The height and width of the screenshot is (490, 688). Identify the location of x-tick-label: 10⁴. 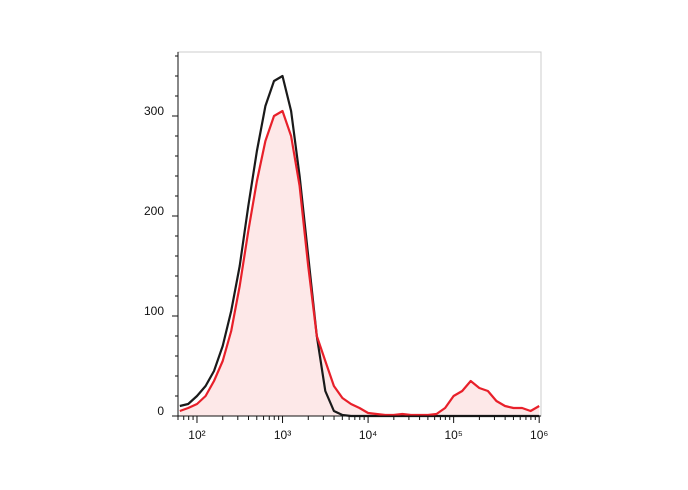
(368, 435).